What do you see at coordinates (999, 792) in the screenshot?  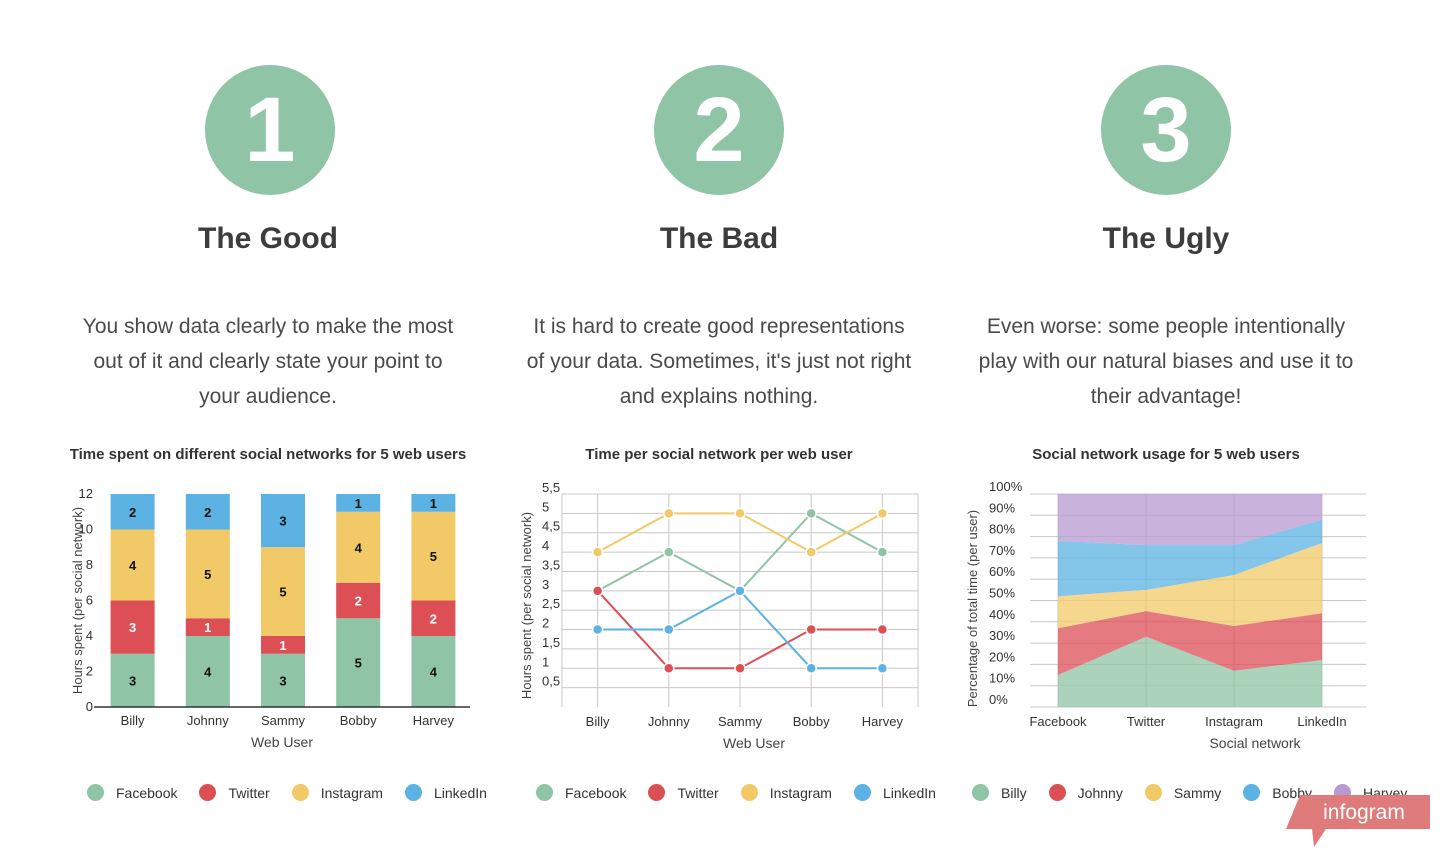 I see `legend-item: Billy` at bounding box center [999, 792].